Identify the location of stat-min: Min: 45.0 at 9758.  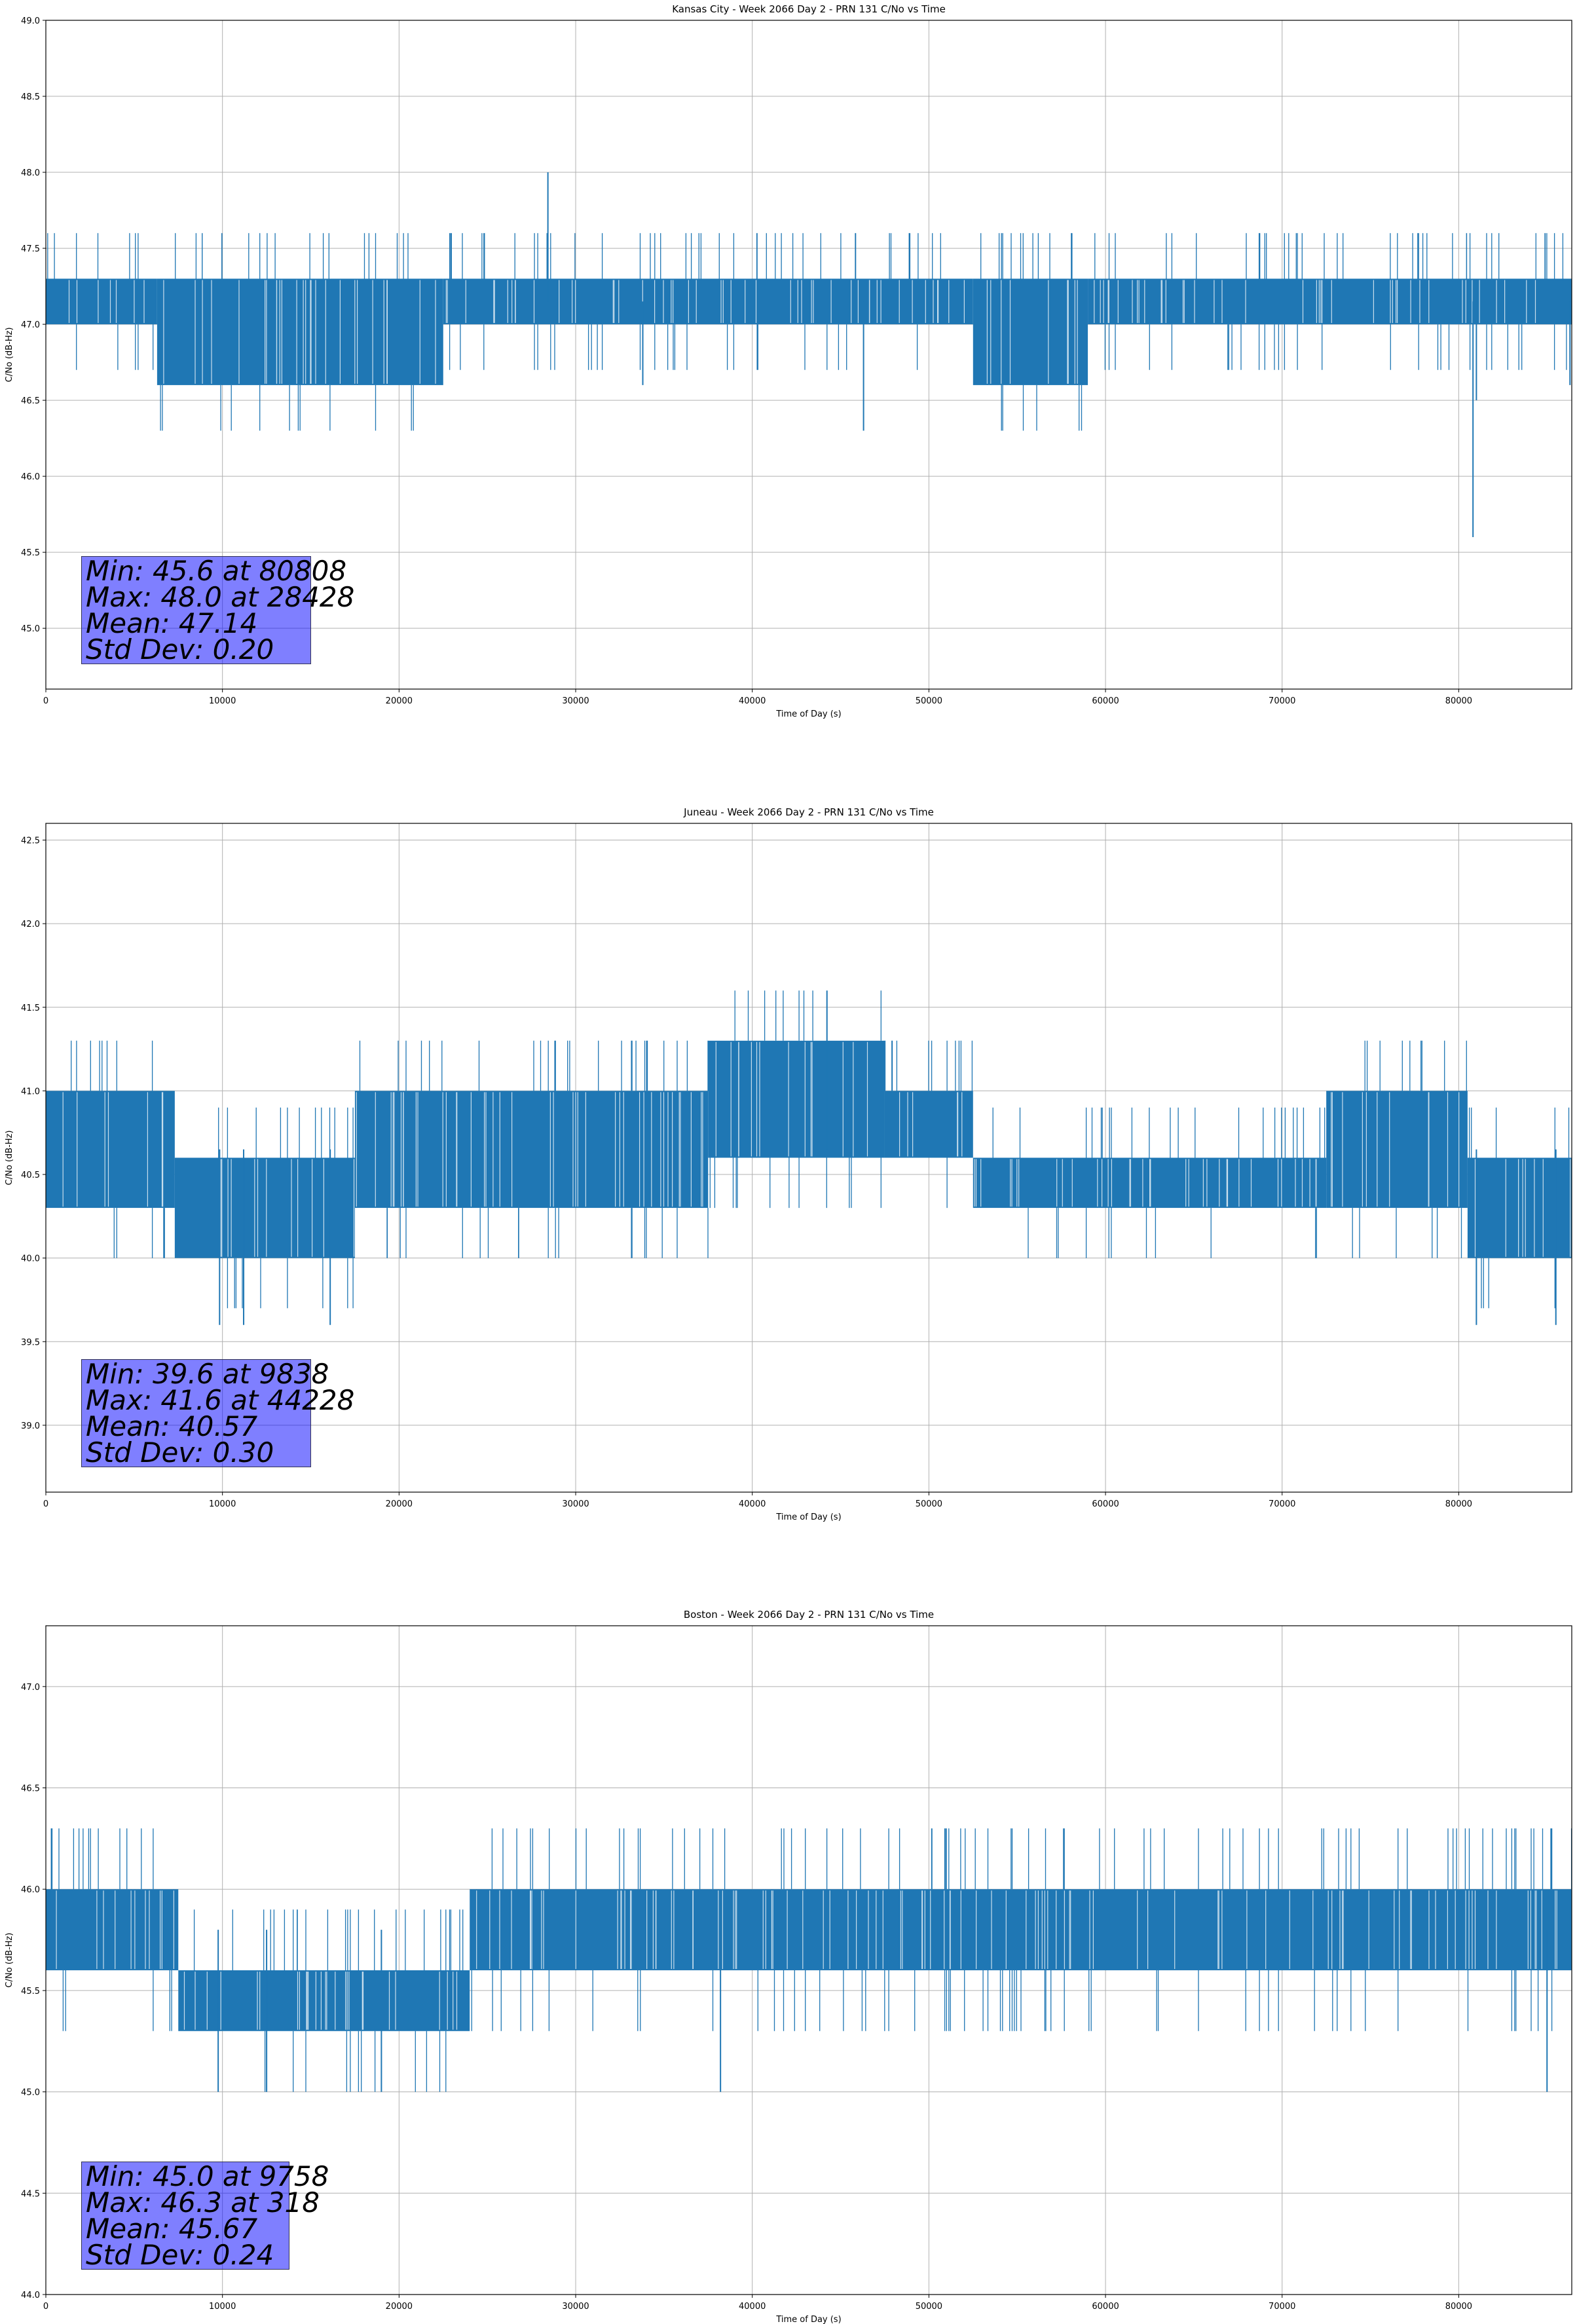
(207, 2176).